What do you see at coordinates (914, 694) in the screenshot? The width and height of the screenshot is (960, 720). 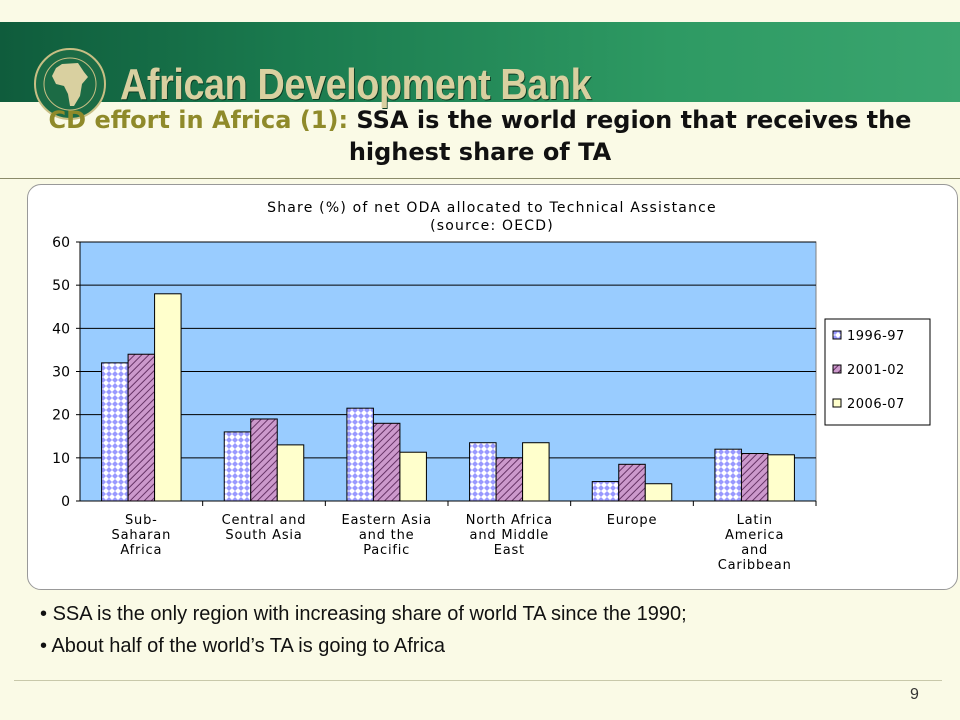 I see `page-number: 9` at bounding box center [914, 694].